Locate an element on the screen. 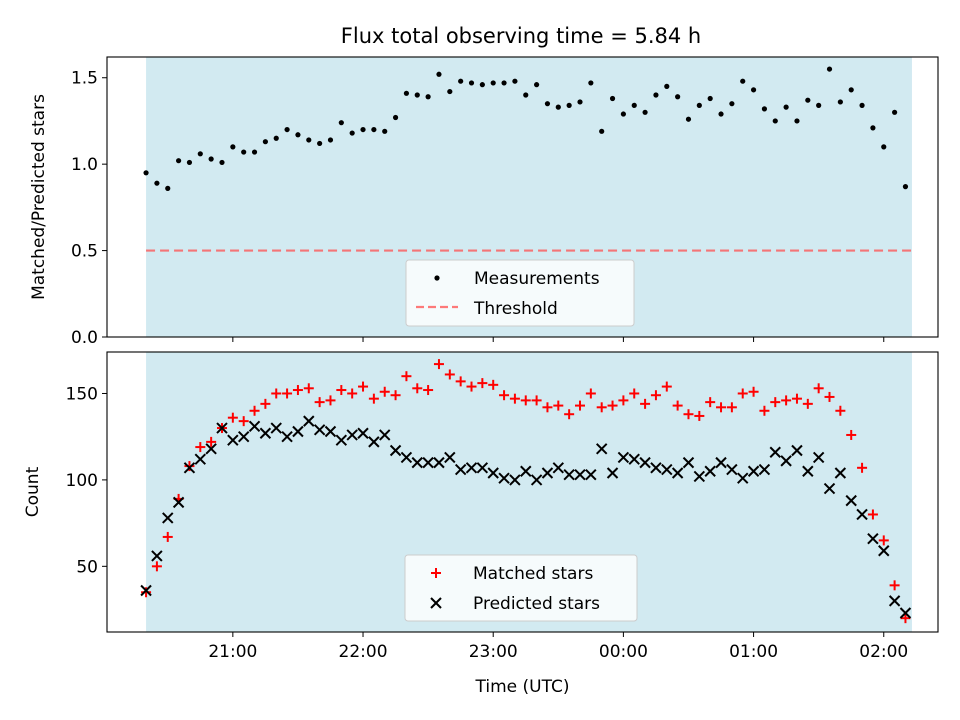  x-tick-label: 21:00 is located at coordinates (232, 652).